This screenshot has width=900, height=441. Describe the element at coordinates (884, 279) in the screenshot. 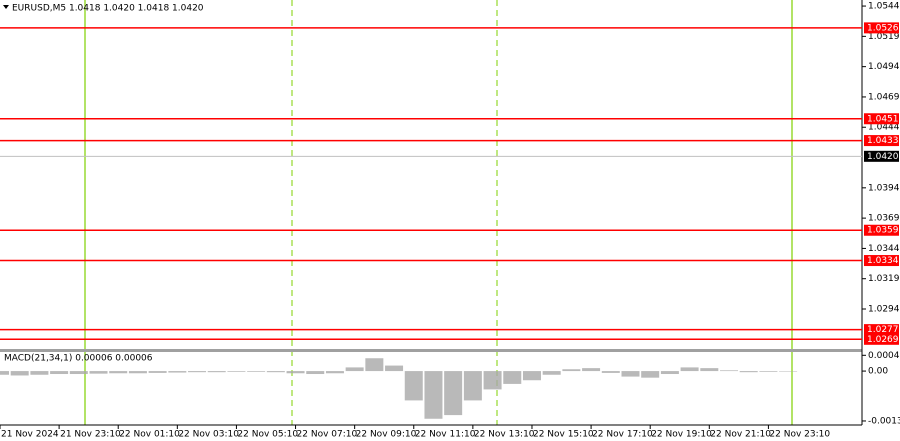

I see `y-tick-label: 1.0319` at that location.